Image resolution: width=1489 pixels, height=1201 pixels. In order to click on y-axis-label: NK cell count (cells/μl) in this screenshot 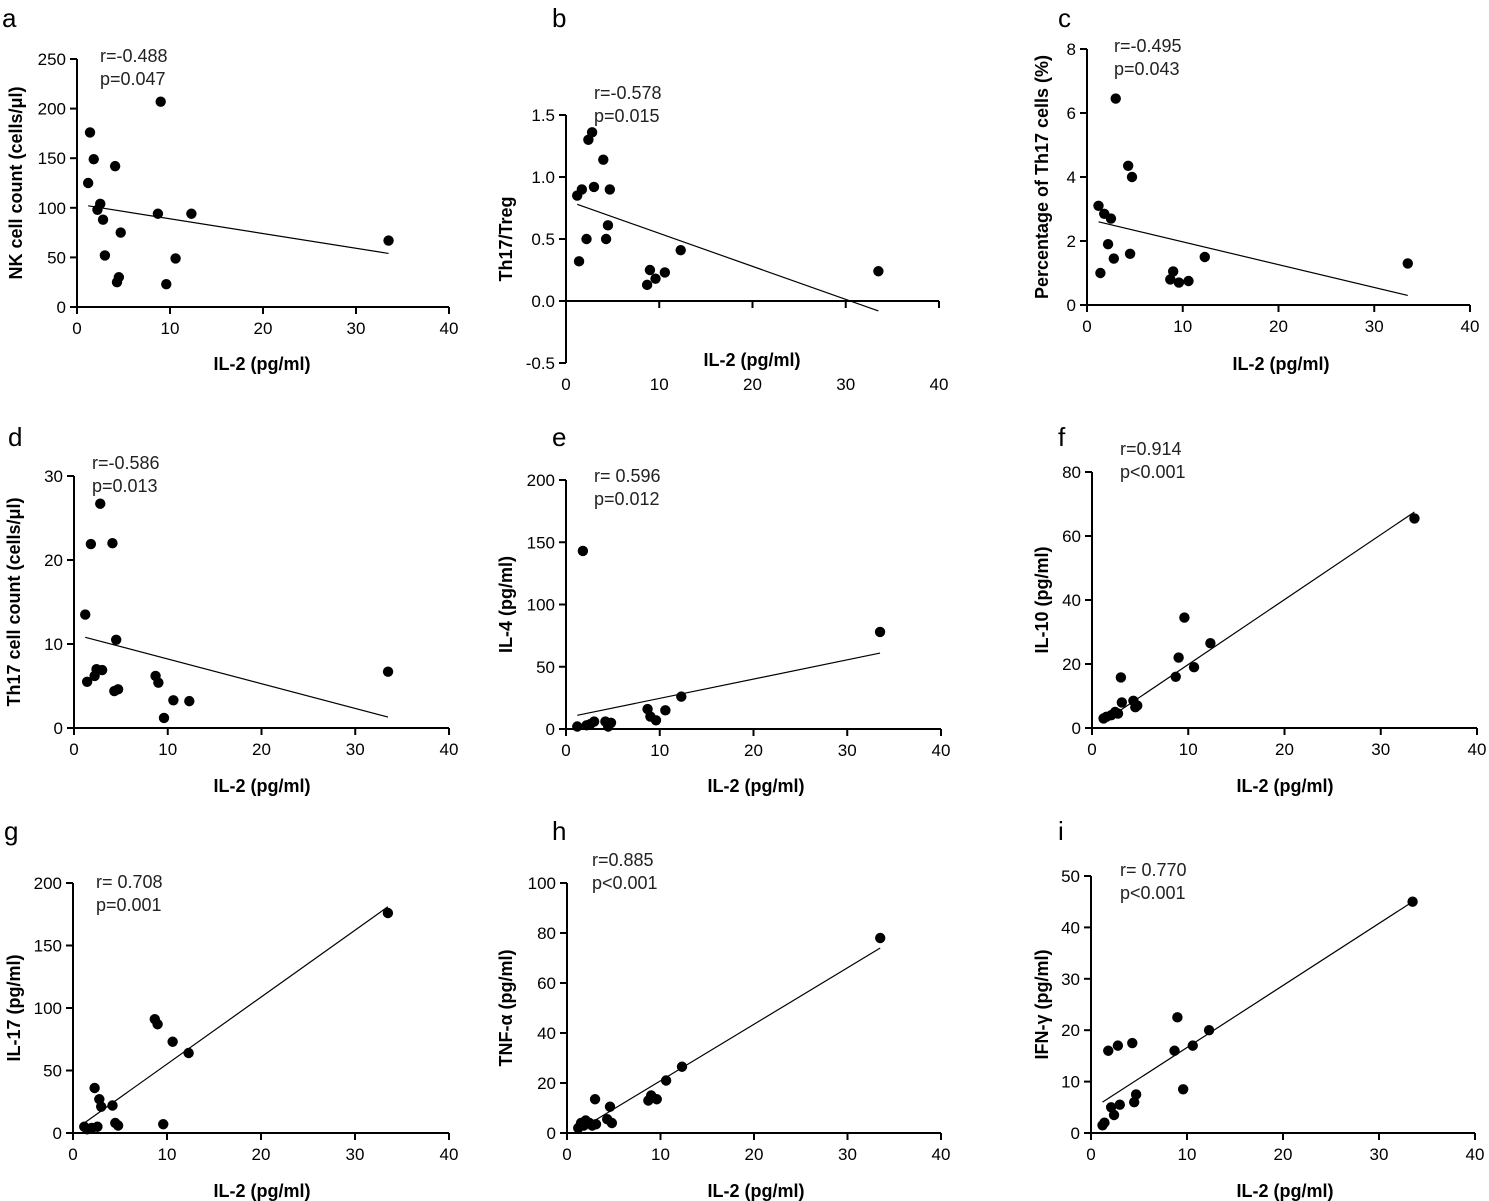, I will do `click(16, 182)`.